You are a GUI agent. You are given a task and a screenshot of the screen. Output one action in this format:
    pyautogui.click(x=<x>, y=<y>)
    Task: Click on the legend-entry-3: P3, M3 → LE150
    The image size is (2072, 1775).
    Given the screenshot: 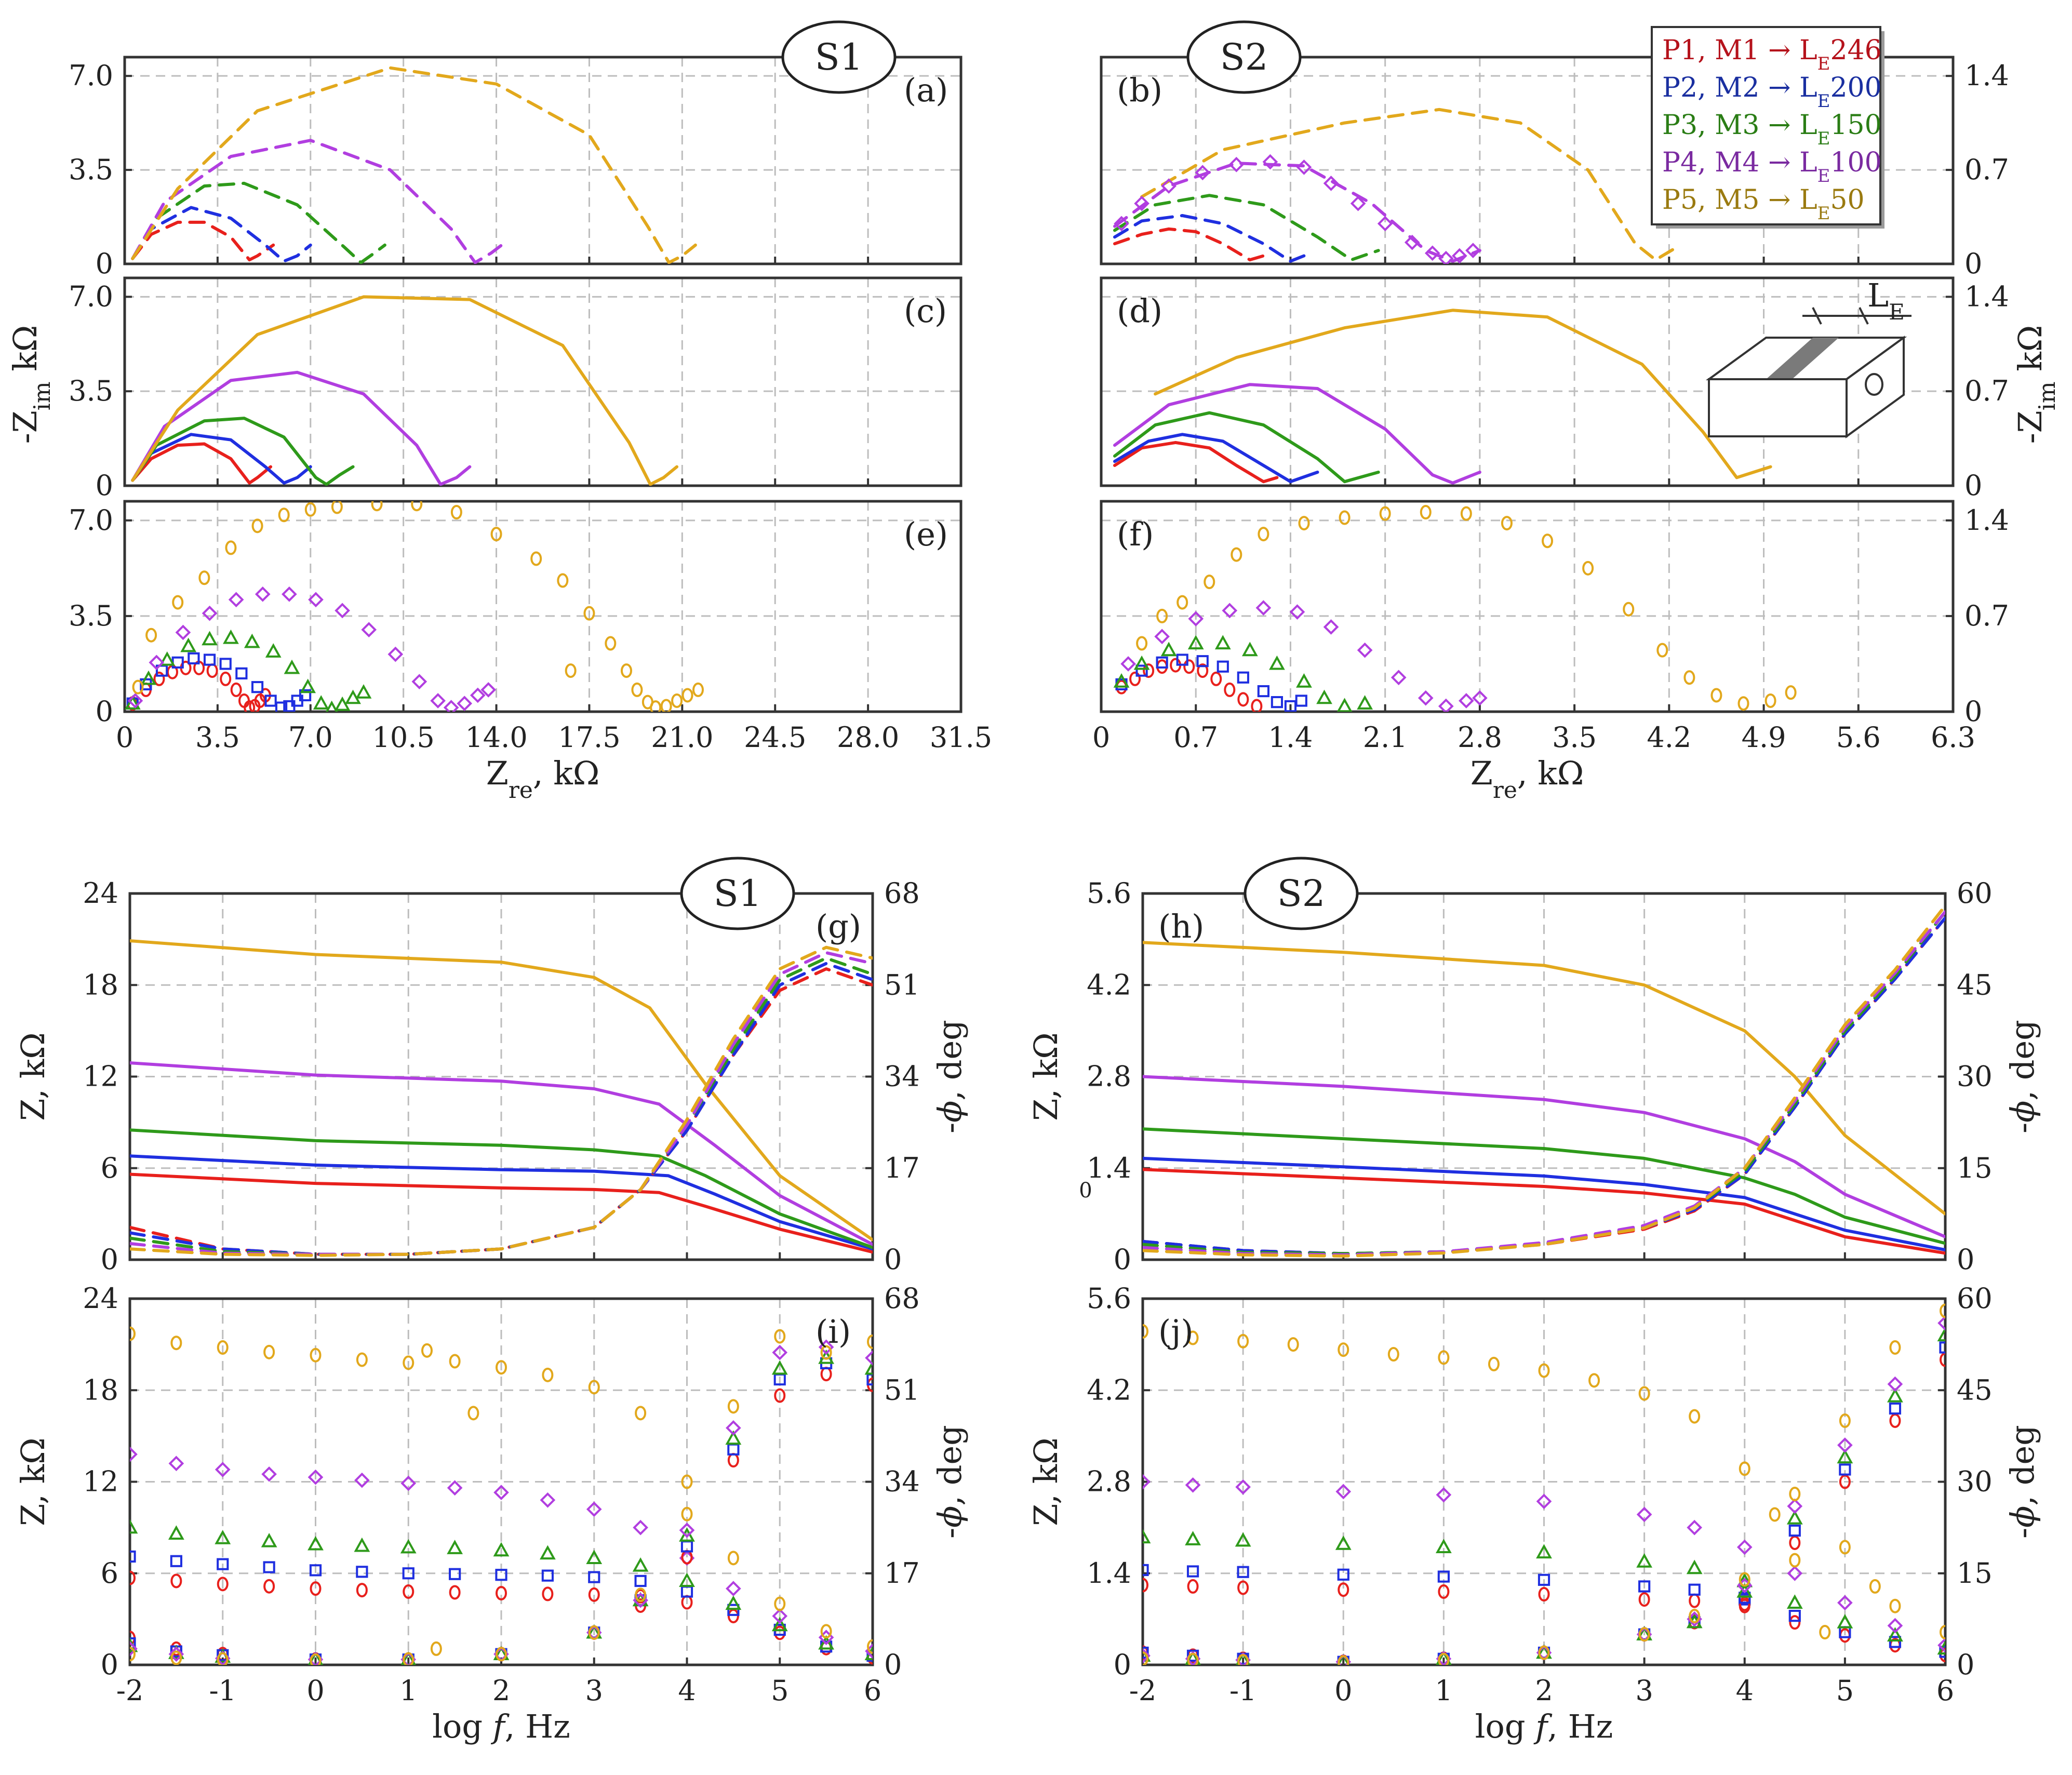 What is the action you would take?
    pyautogui.click(x=1772, y=130)
    